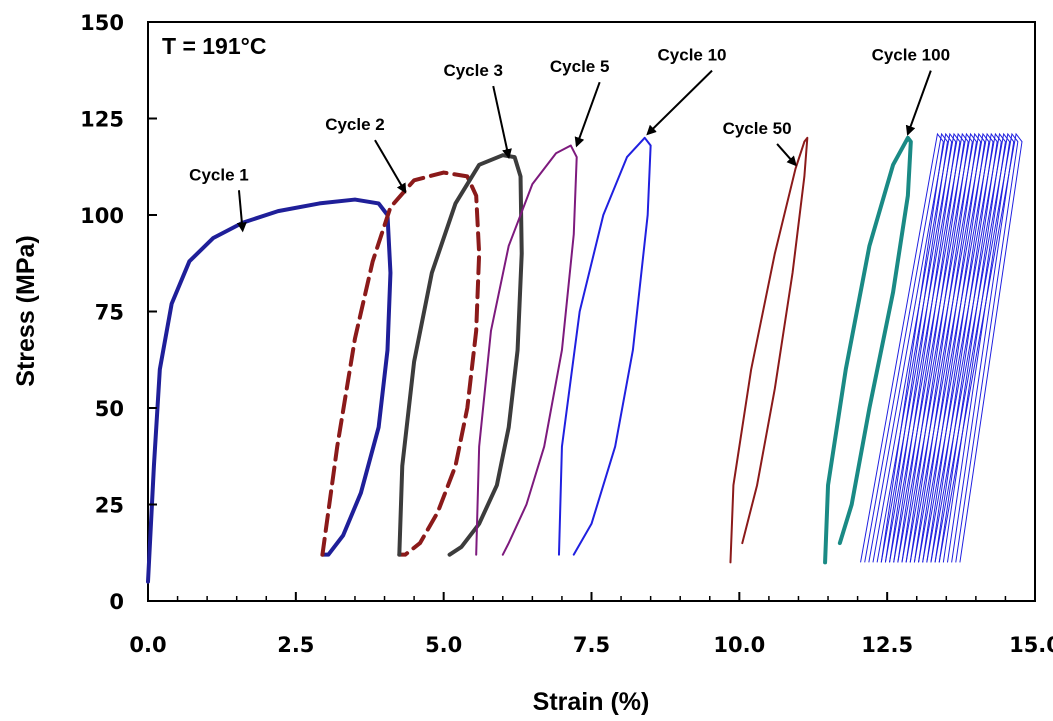 This screenshot has height=721, width=1053. Describe the element at coordinates (214, 46) in the screenshot. I see `temperature-label: T = 191°C` at that location.